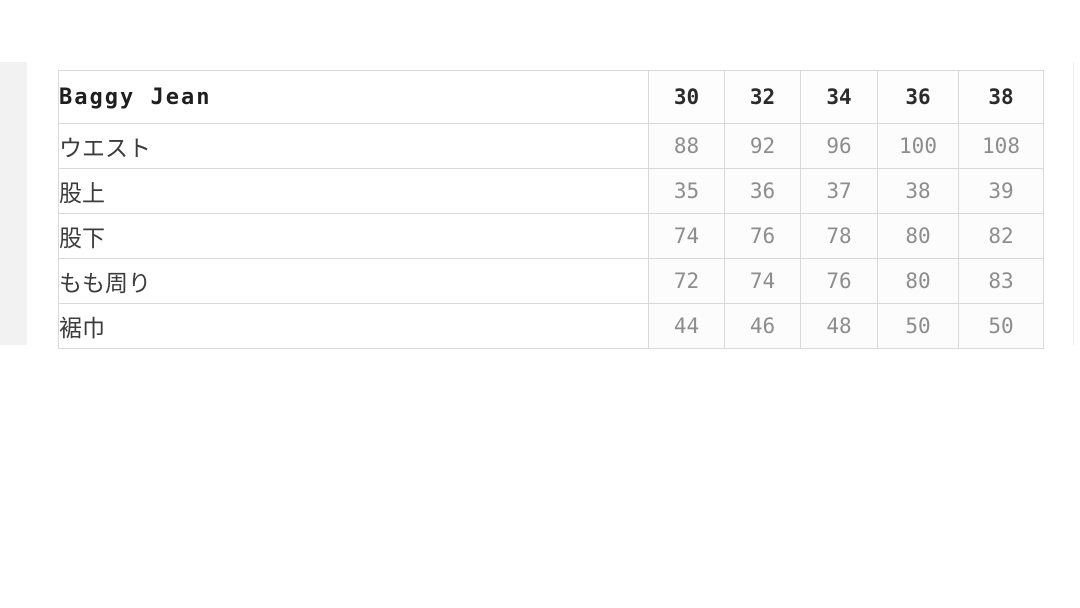 This screenshot has width=1080, height=608. What do you see at coordinates (353, 236) in the screenshot?
I see `row-label-inseam: 股下` at bounding box center [353, 236].